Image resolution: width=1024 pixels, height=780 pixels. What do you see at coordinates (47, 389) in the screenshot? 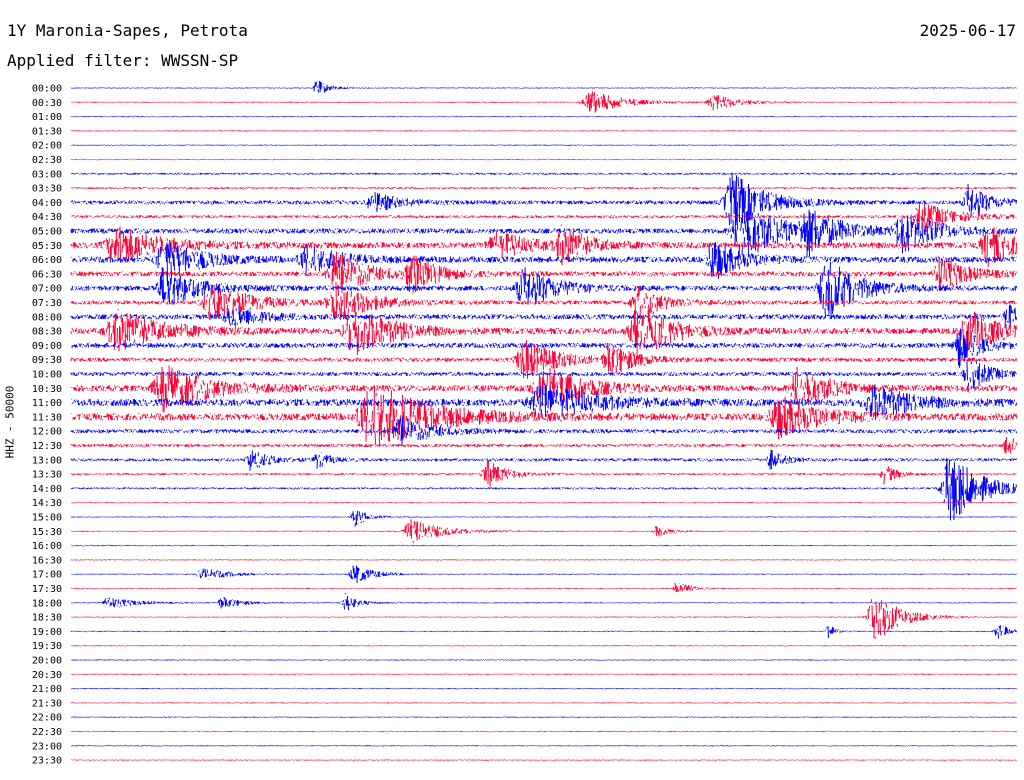
I see `row-time-label: 10:30` at bounding box center [47, 389].